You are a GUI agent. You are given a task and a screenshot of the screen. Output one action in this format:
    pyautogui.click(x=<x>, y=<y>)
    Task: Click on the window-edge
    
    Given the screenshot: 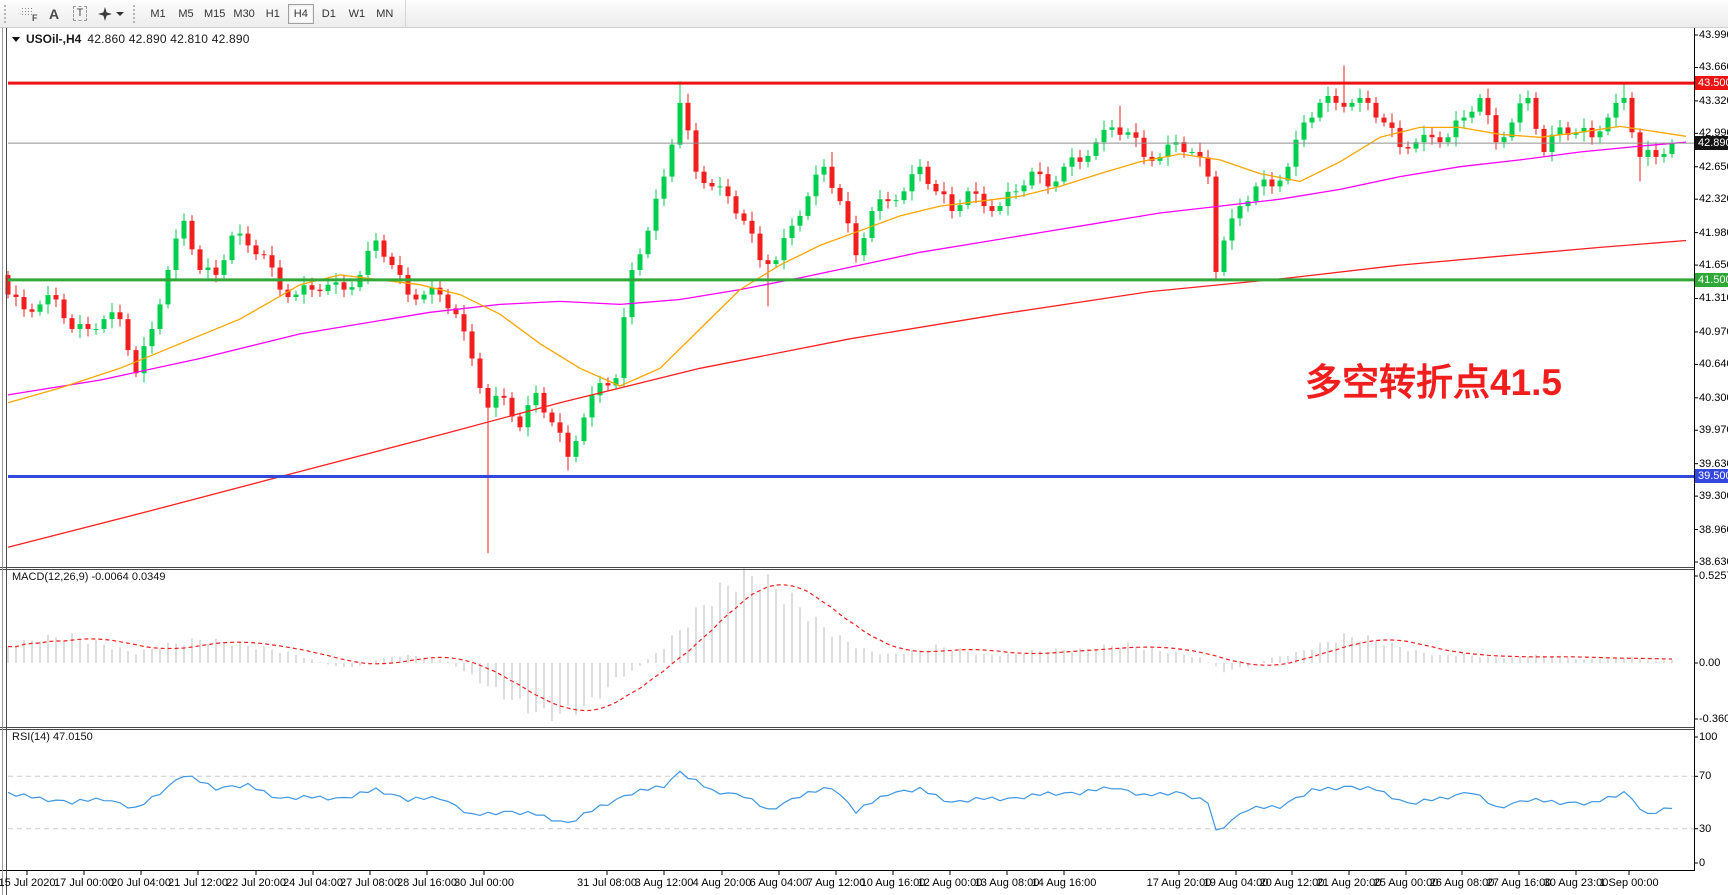 What is the action you would take?
    pyautogui.click(x=2, y=461)
    